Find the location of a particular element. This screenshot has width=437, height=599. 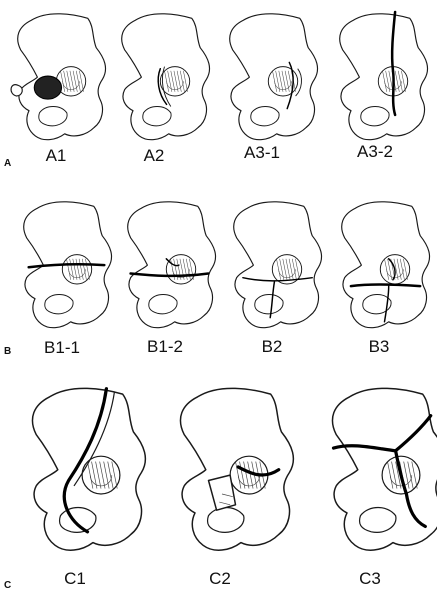

label-a3-2: A3-2 is located at coordinates (375, 152).